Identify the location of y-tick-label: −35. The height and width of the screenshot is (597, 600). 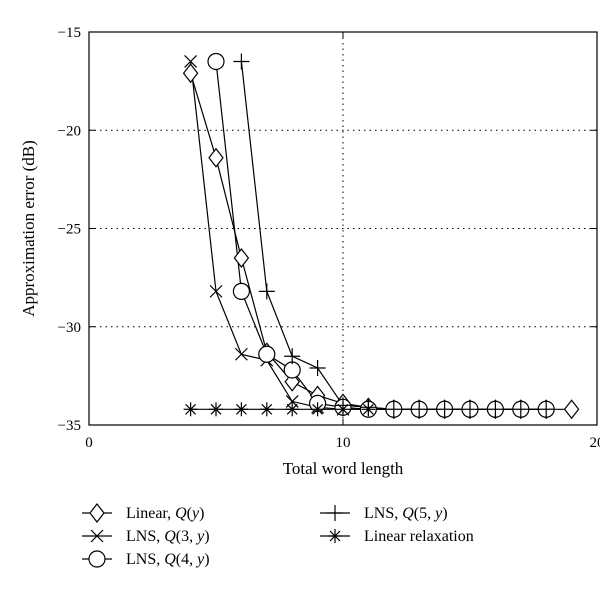
(69, 426).